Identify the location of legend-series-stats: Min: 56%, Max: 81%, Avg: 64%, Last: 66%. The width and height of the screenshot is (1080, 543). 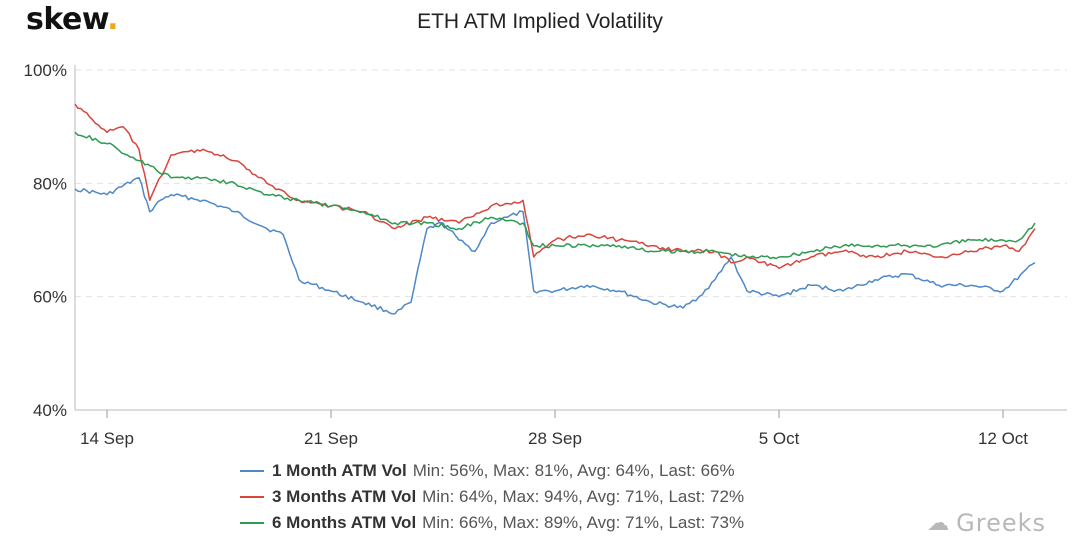
(573, 470).